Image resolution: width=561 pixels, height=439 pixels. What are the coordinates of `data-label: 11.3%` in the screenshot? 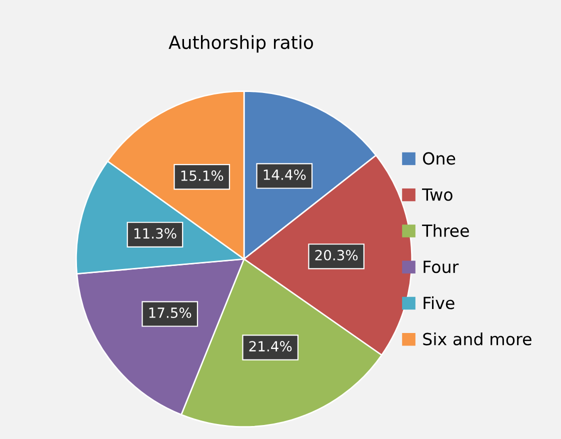 It's located at (155, 233).